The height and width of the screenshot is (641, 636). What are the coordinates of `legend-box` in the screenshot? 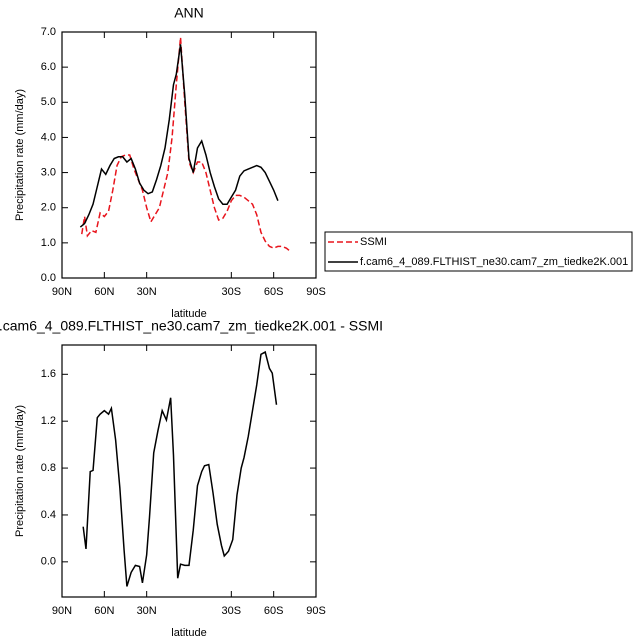 It's located at (478, 251).